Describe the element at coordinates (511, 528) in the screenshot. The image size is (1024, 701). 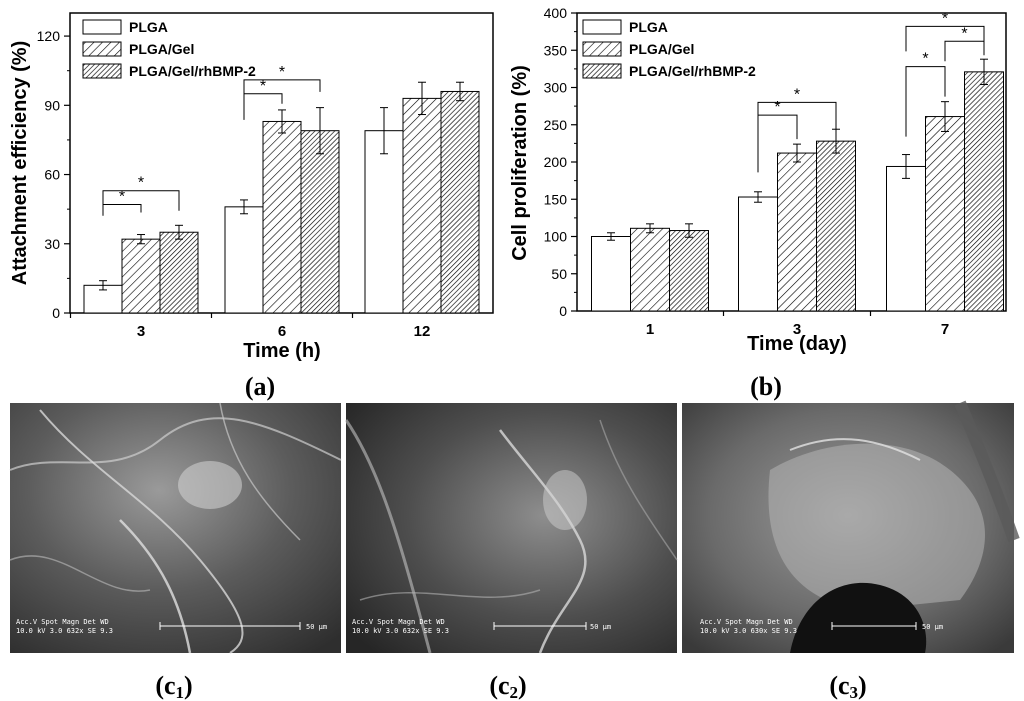
I see `sem-image-c2` at that location.